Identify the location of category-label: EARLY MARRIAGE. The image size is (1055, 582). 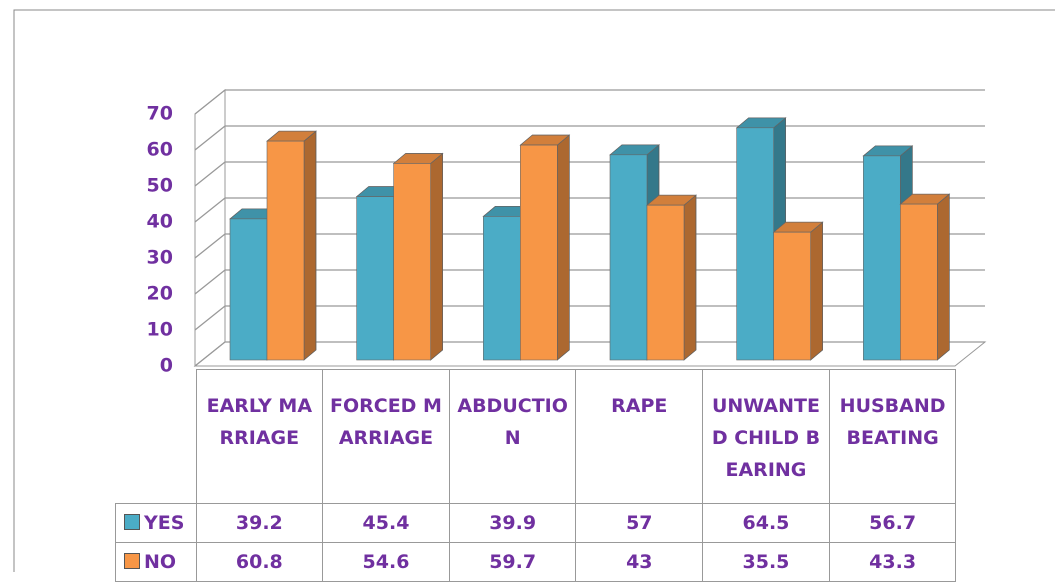
(259, 436).